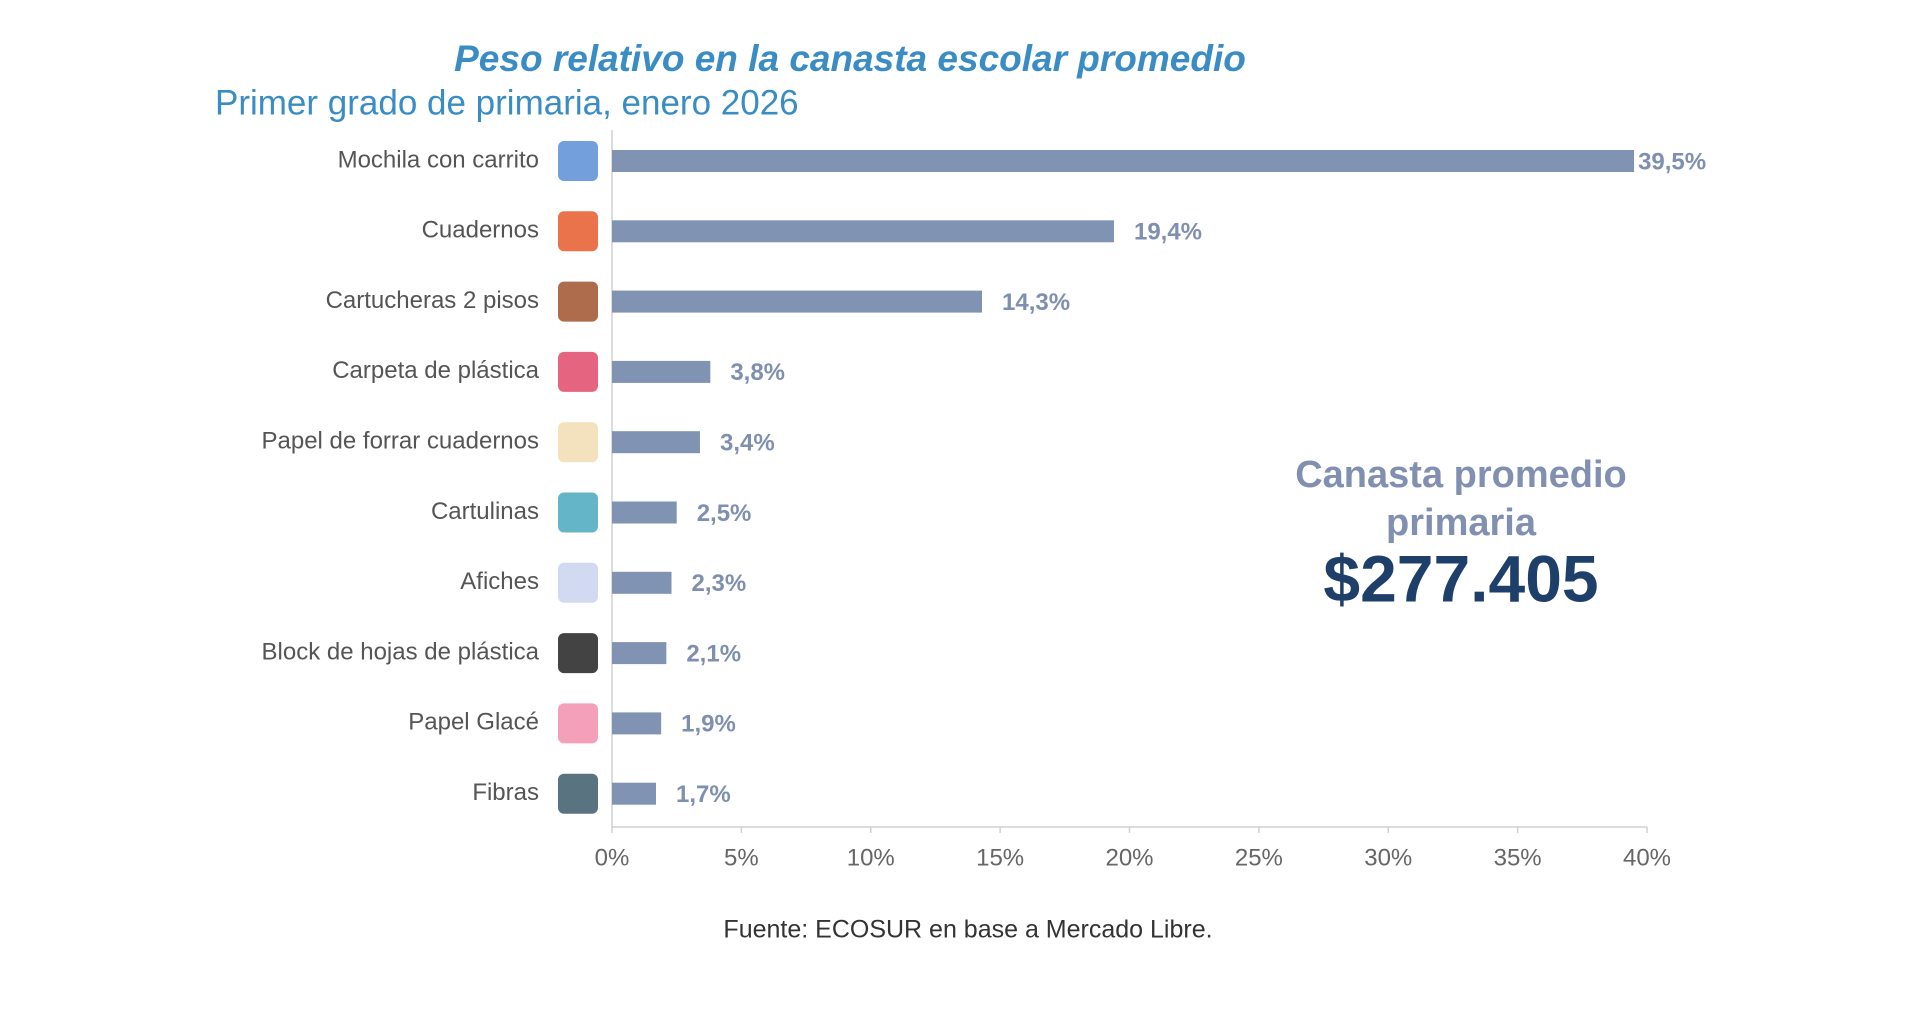 The height and width of the screenshot is (1015, 1920). What do you see at coordinates (719, 583) in the screenshot?
I see `value-label: 2,3%` at bounding box center [719, 583].